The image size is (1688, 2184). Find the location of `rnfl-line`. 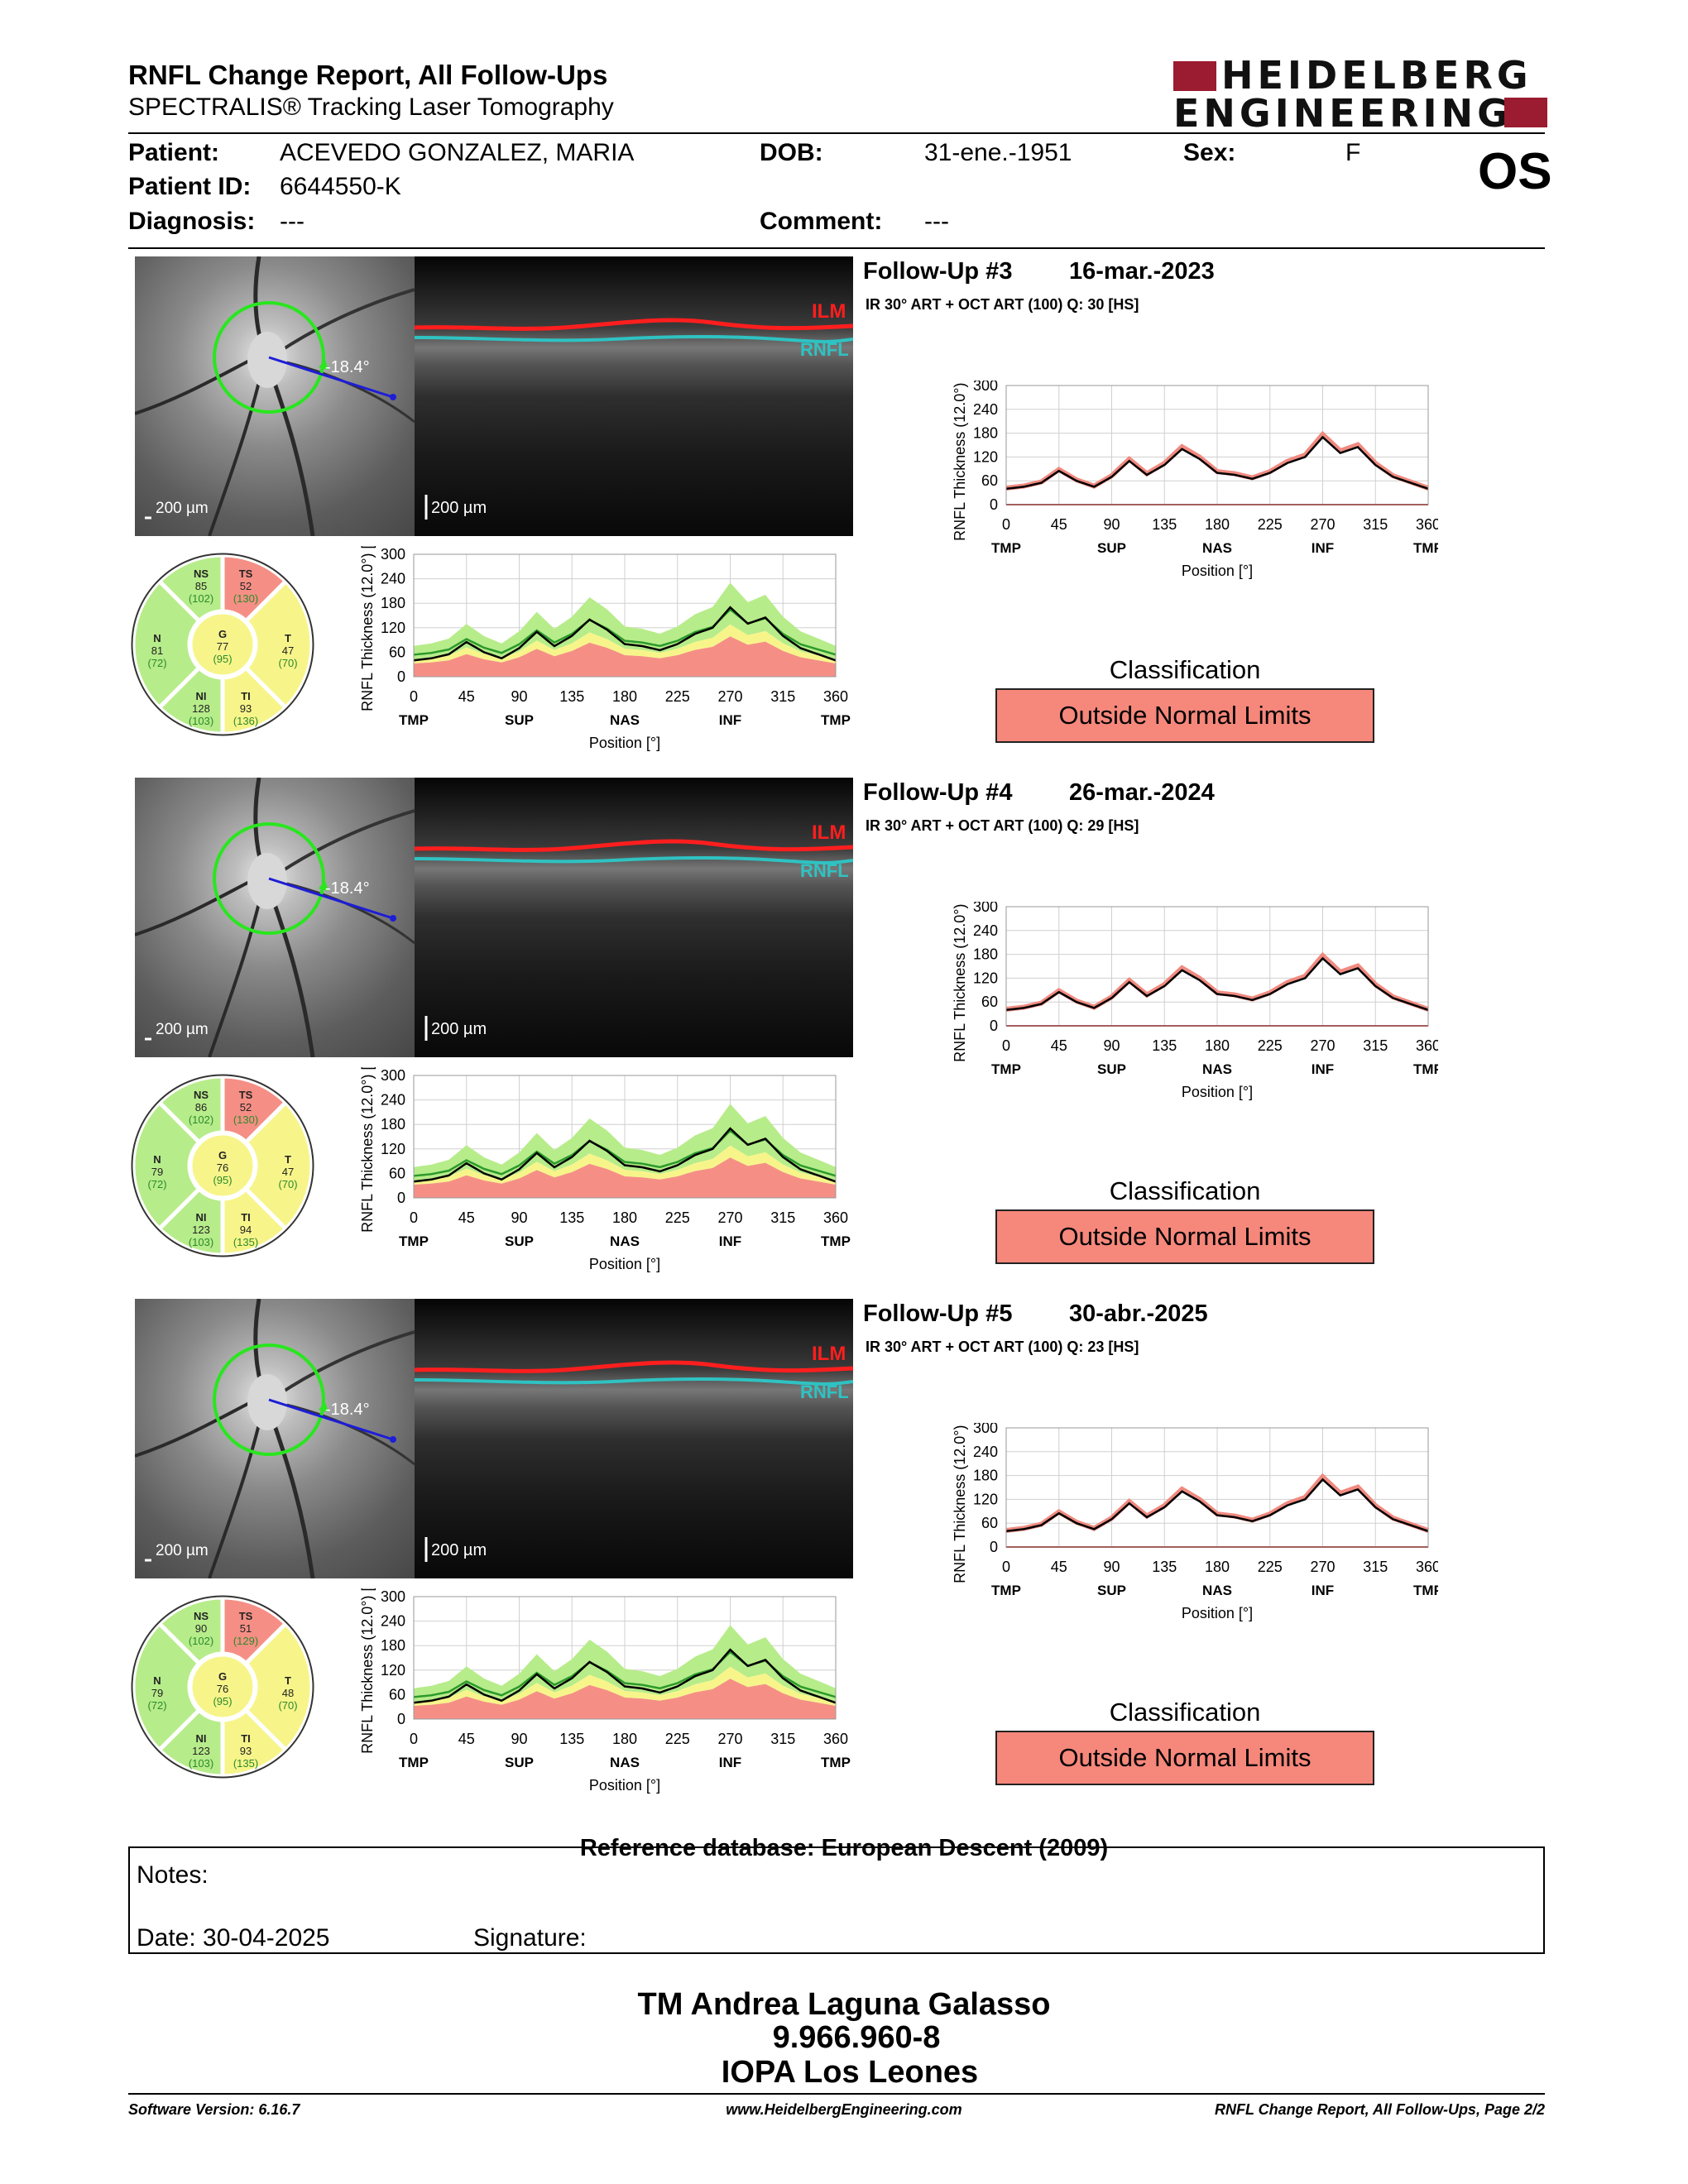

rnfl-line is located at coordinates (634, 860).